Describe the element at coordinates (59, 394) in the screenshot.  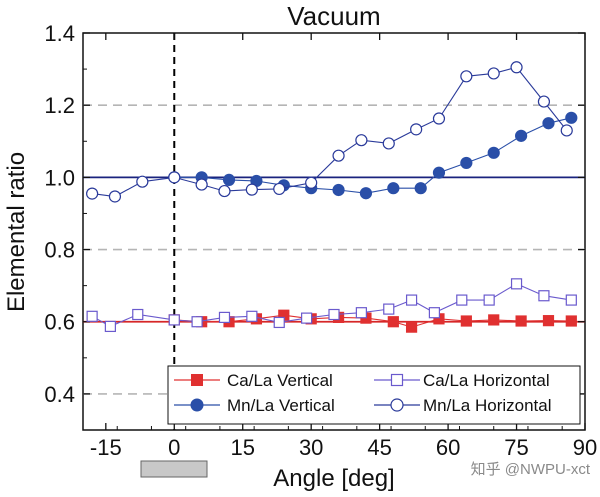
I see `y-tick-label: 0.4` at that location.